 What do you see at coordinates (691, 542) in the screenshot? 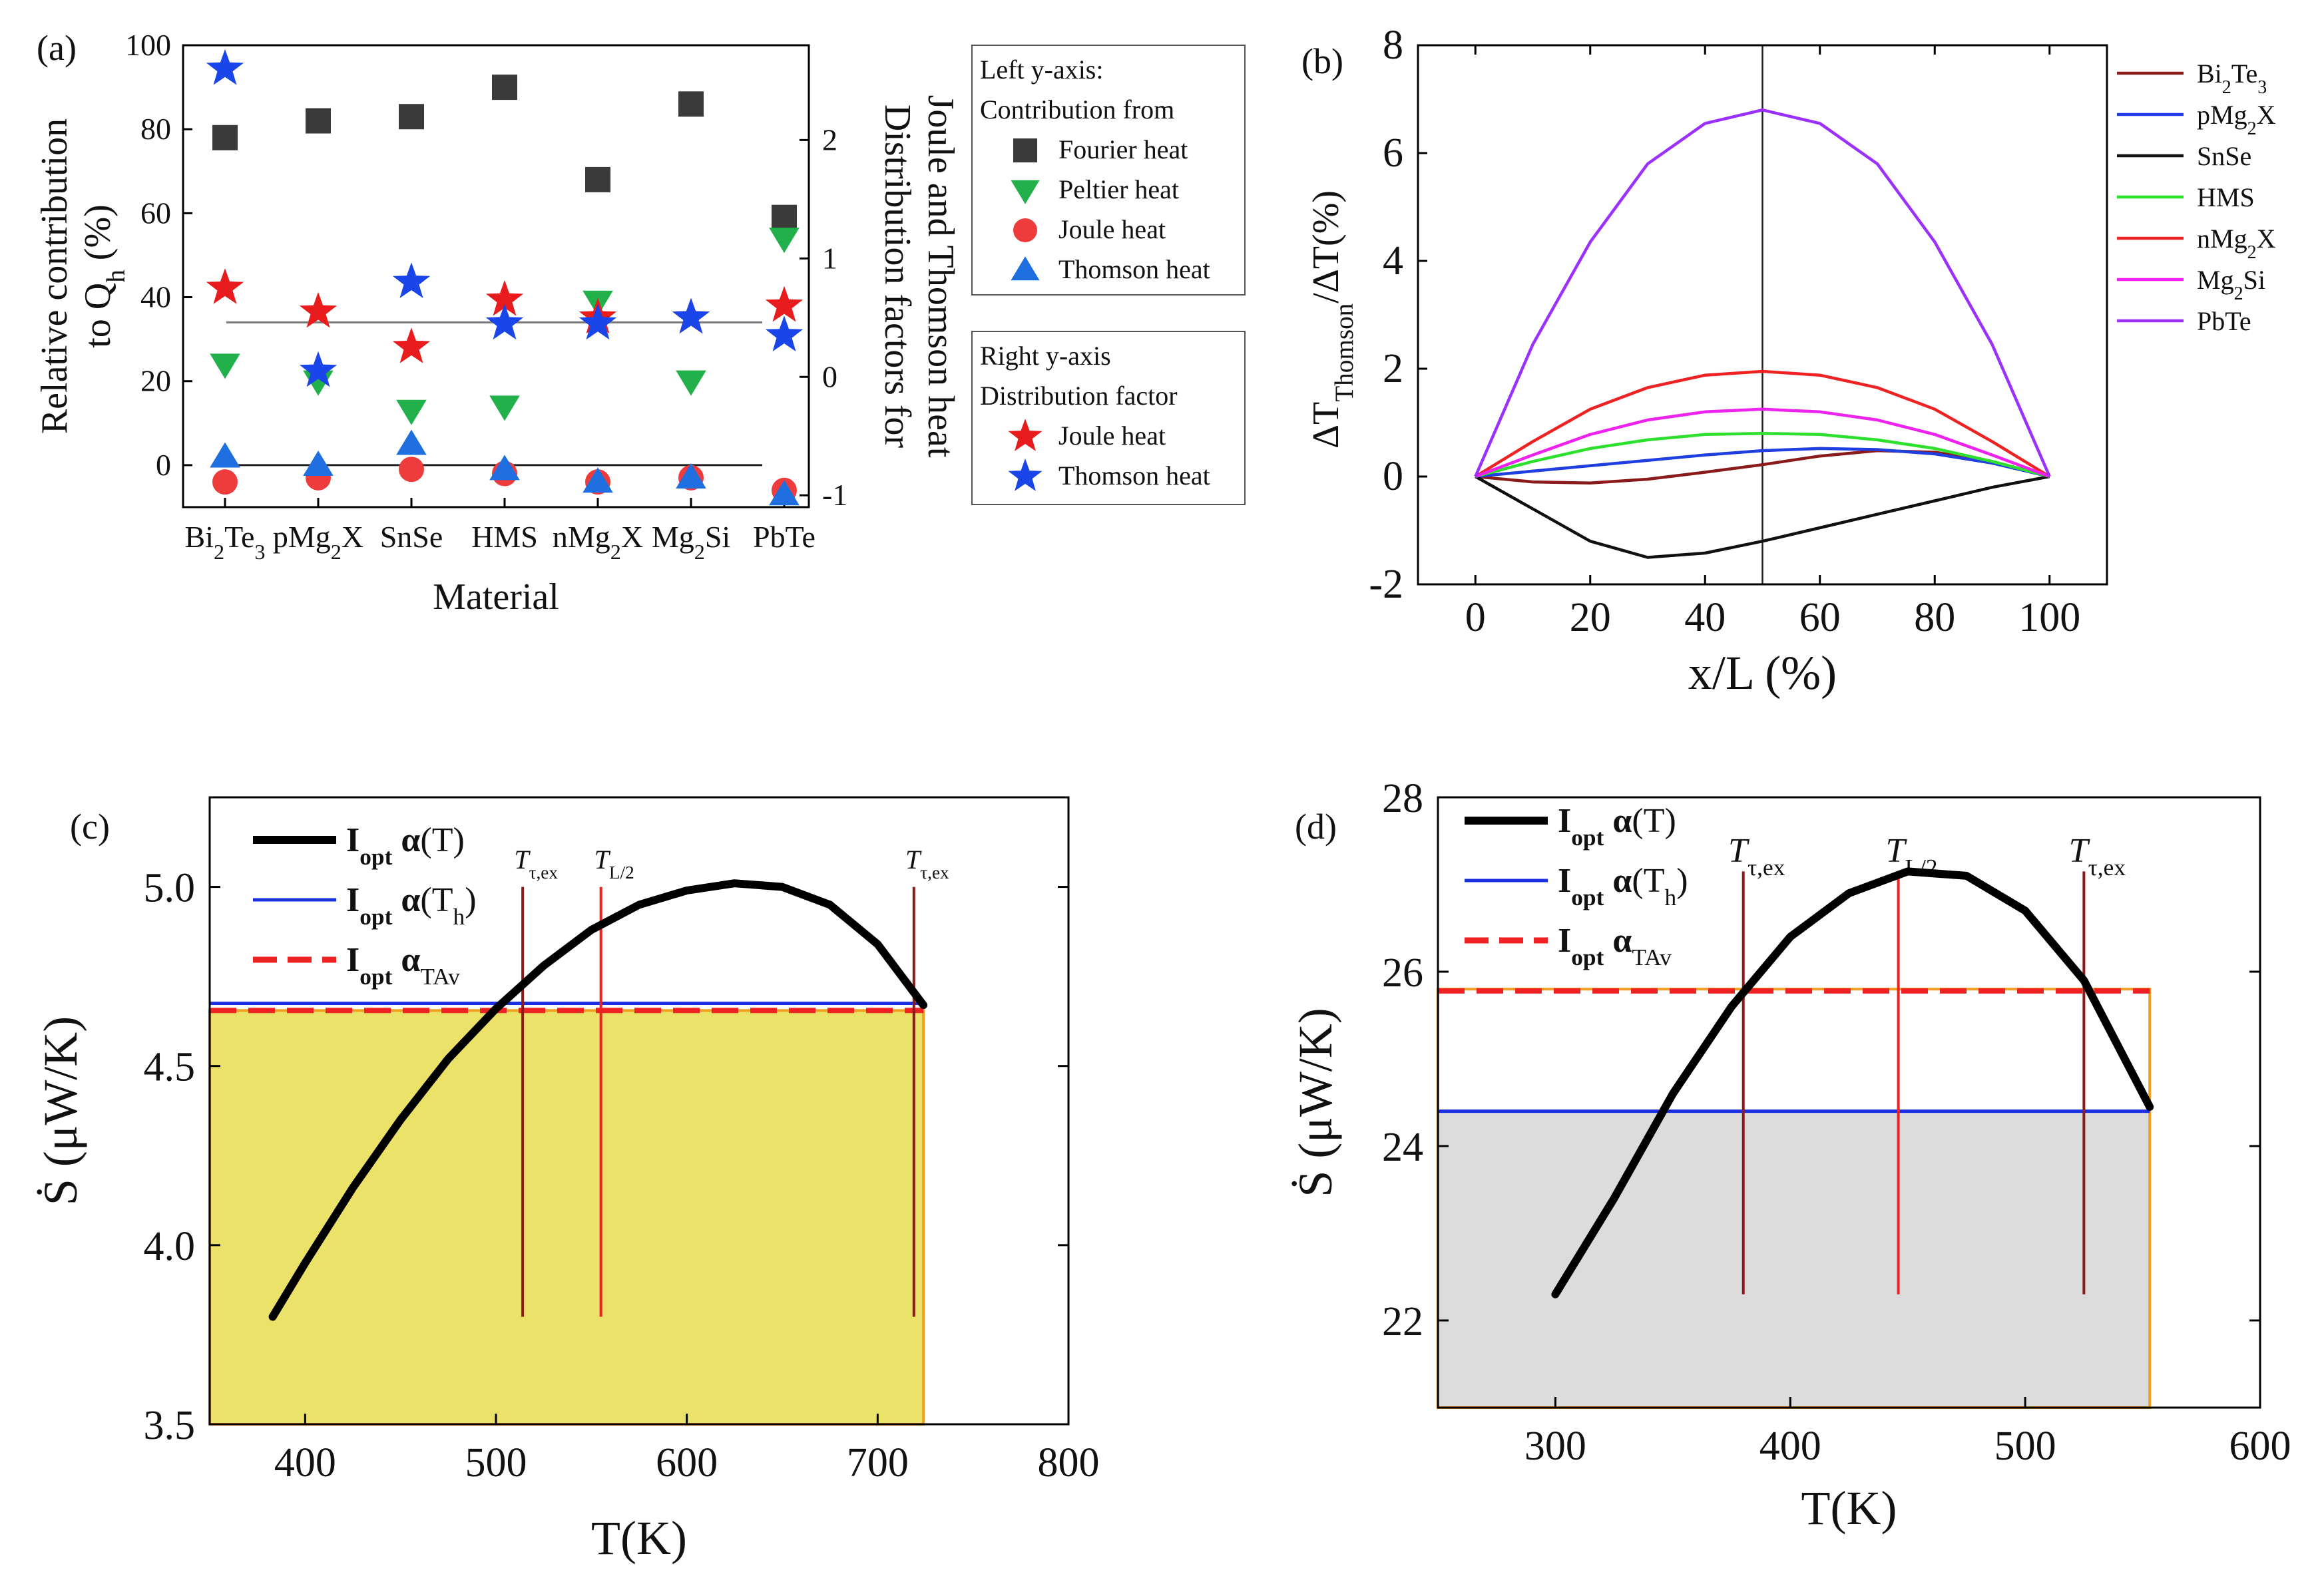
I see `x-category-label: Mg2Si` at bounding box center [691, 542].